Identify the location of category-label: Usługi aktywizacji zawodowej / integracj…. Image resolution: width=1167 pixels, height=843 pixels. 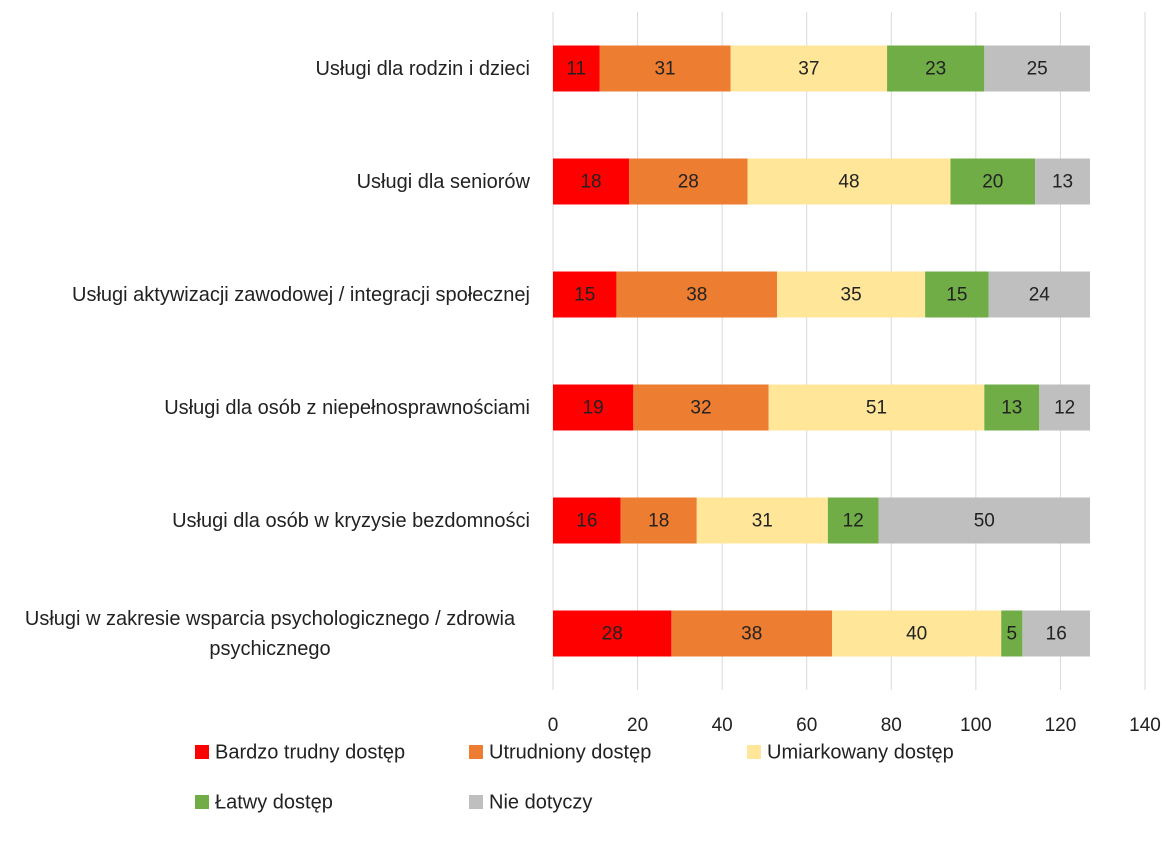
(265, 295).